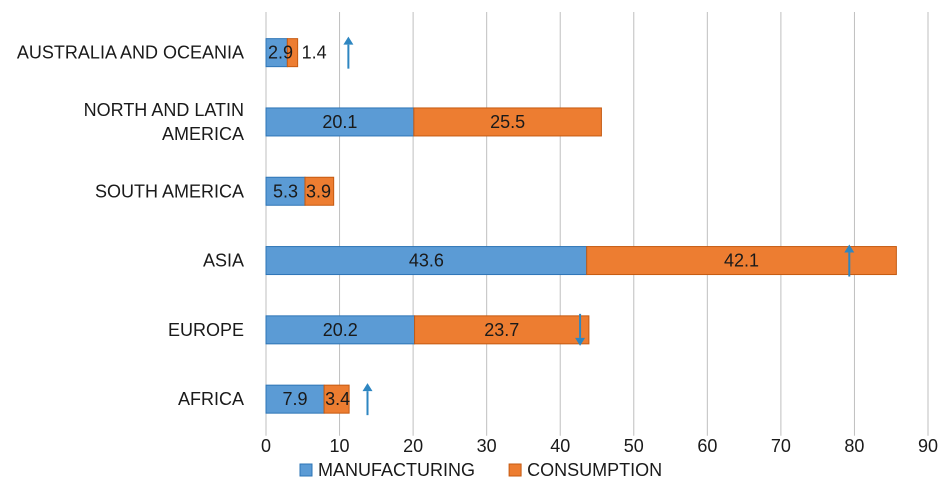 The width and height of the screenshot is (944, 494). Describe the element at coordinates (223, 261) in the screenshot. I see `category-label-3: ASIA` at that location.